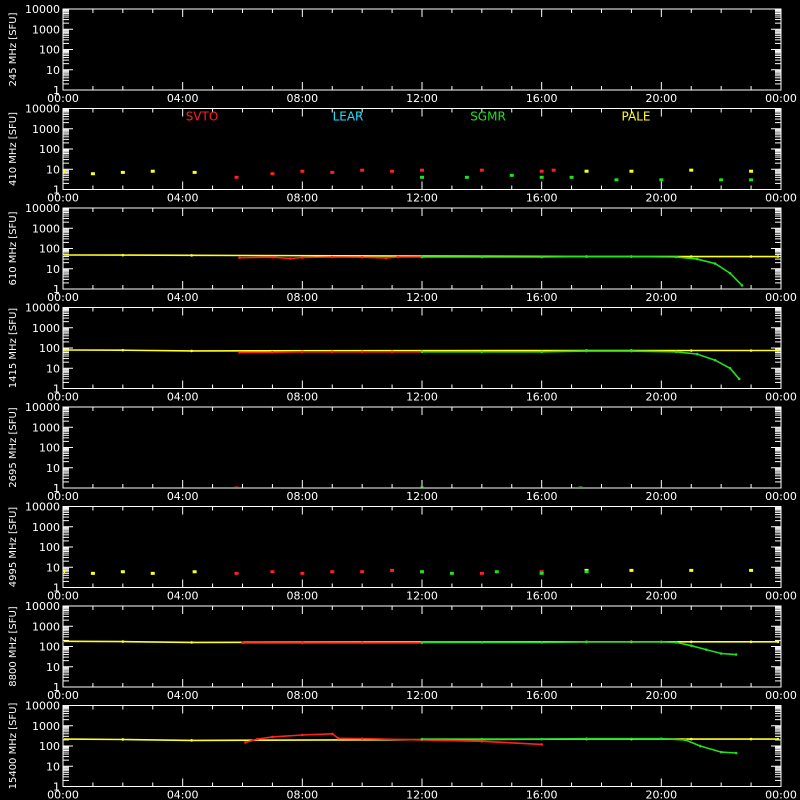 The image size is (800, 800). What do you see at coordinates (13, 547) in the screenshot?
I see `y-axis-label: 4995 MHz [SFU]` at bounding box center [13, 547].